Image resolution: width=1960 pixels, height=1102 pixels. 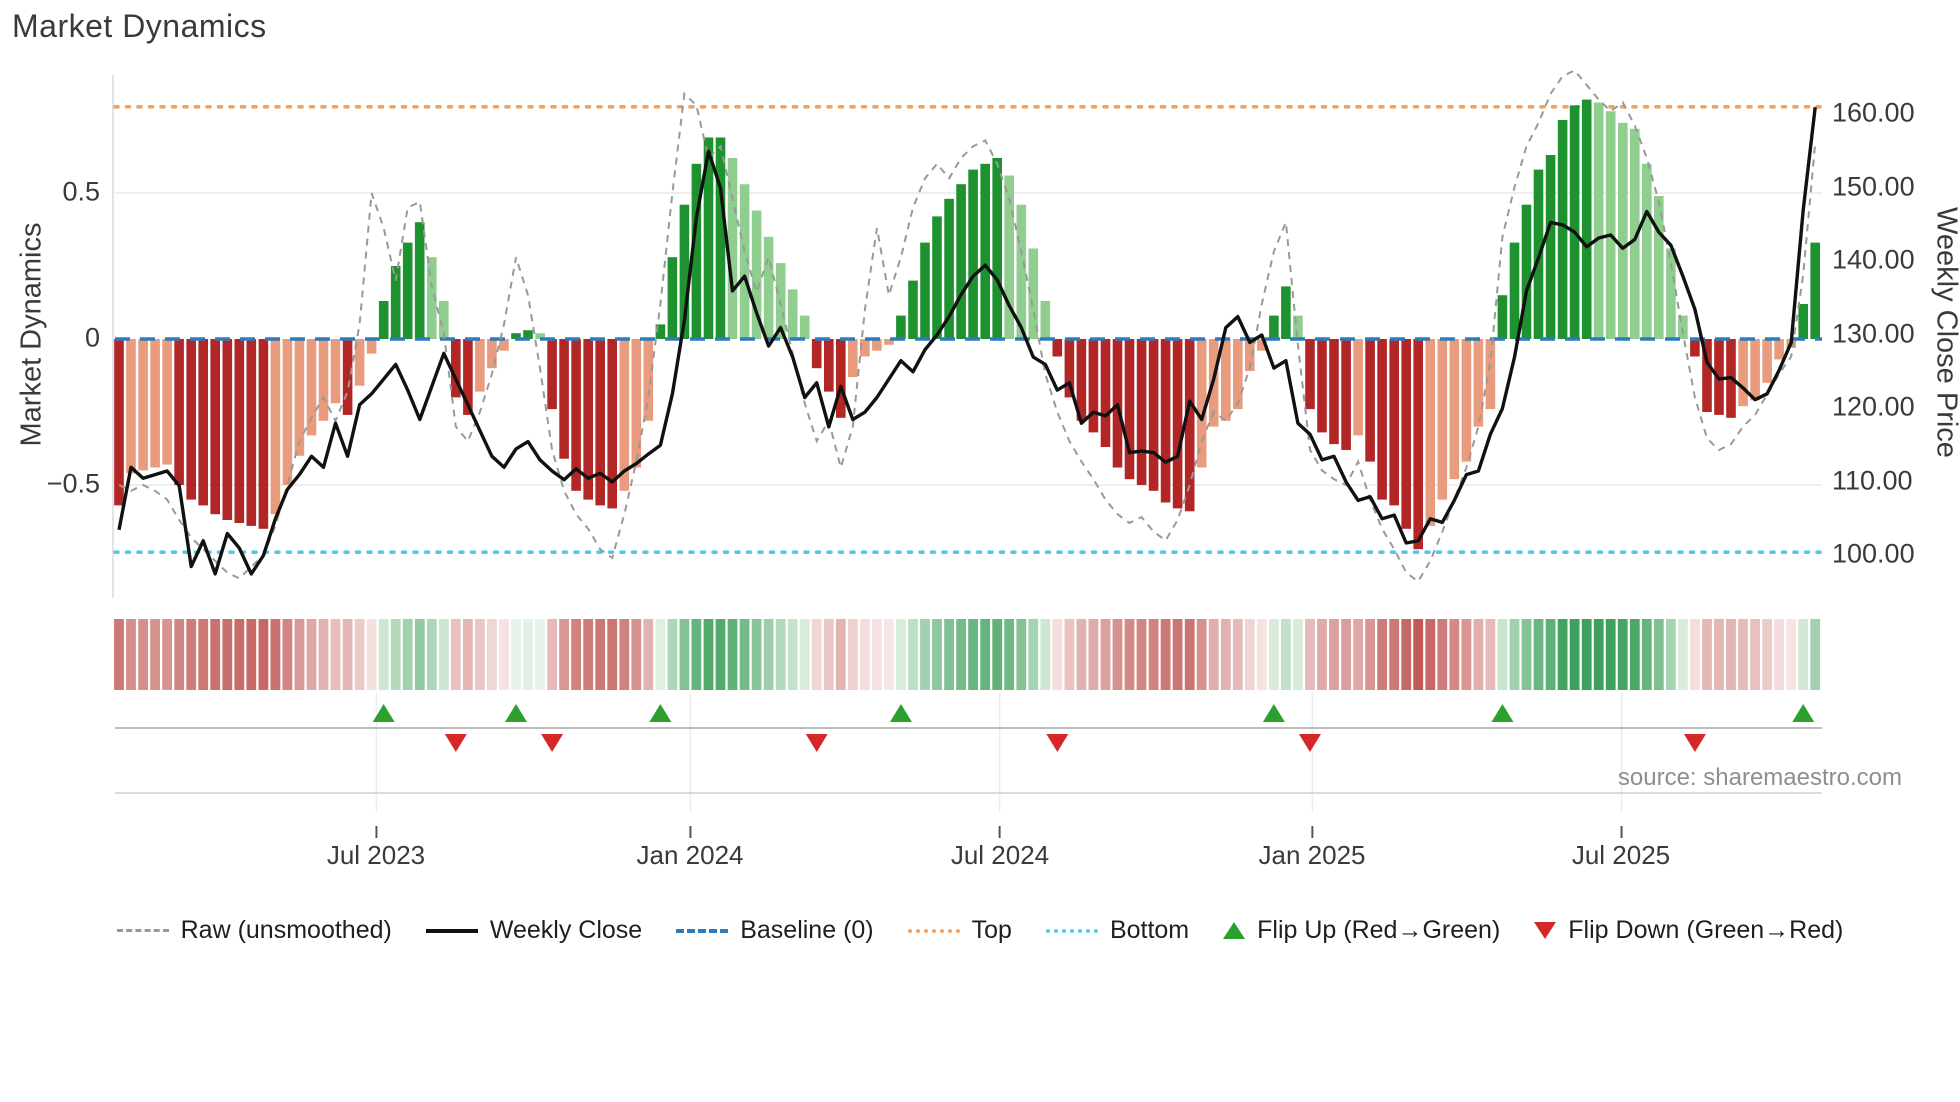 I want to click on legend-label: Flip Down (Green→Red), so click(x=1706, y=930).